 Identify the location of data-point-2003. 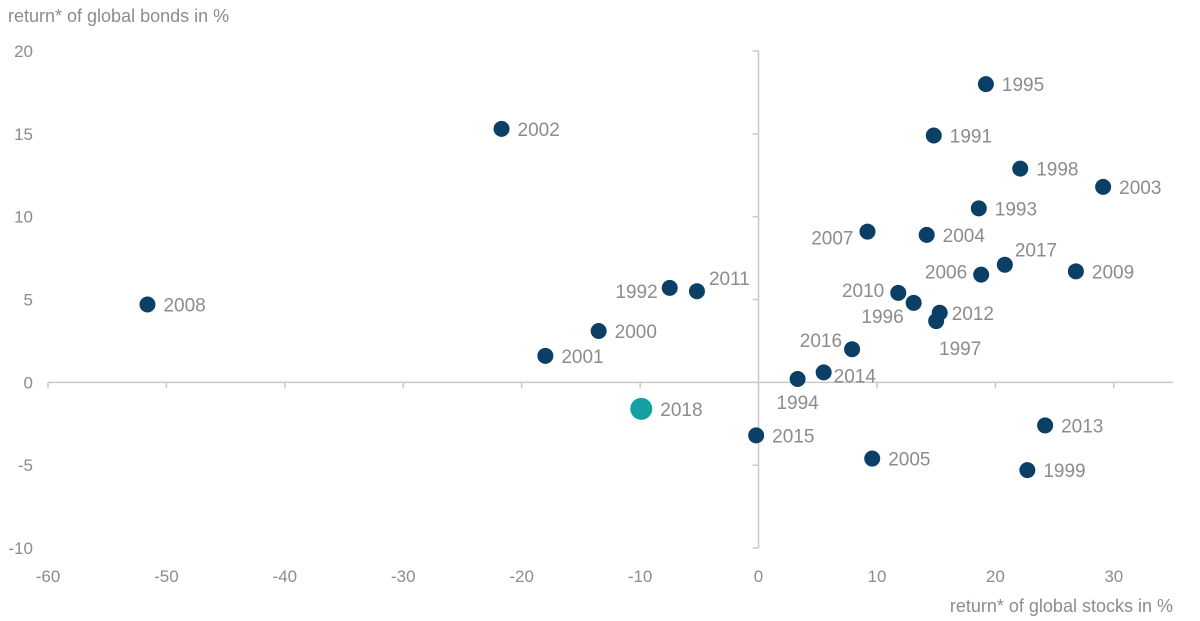
(1103, 186).